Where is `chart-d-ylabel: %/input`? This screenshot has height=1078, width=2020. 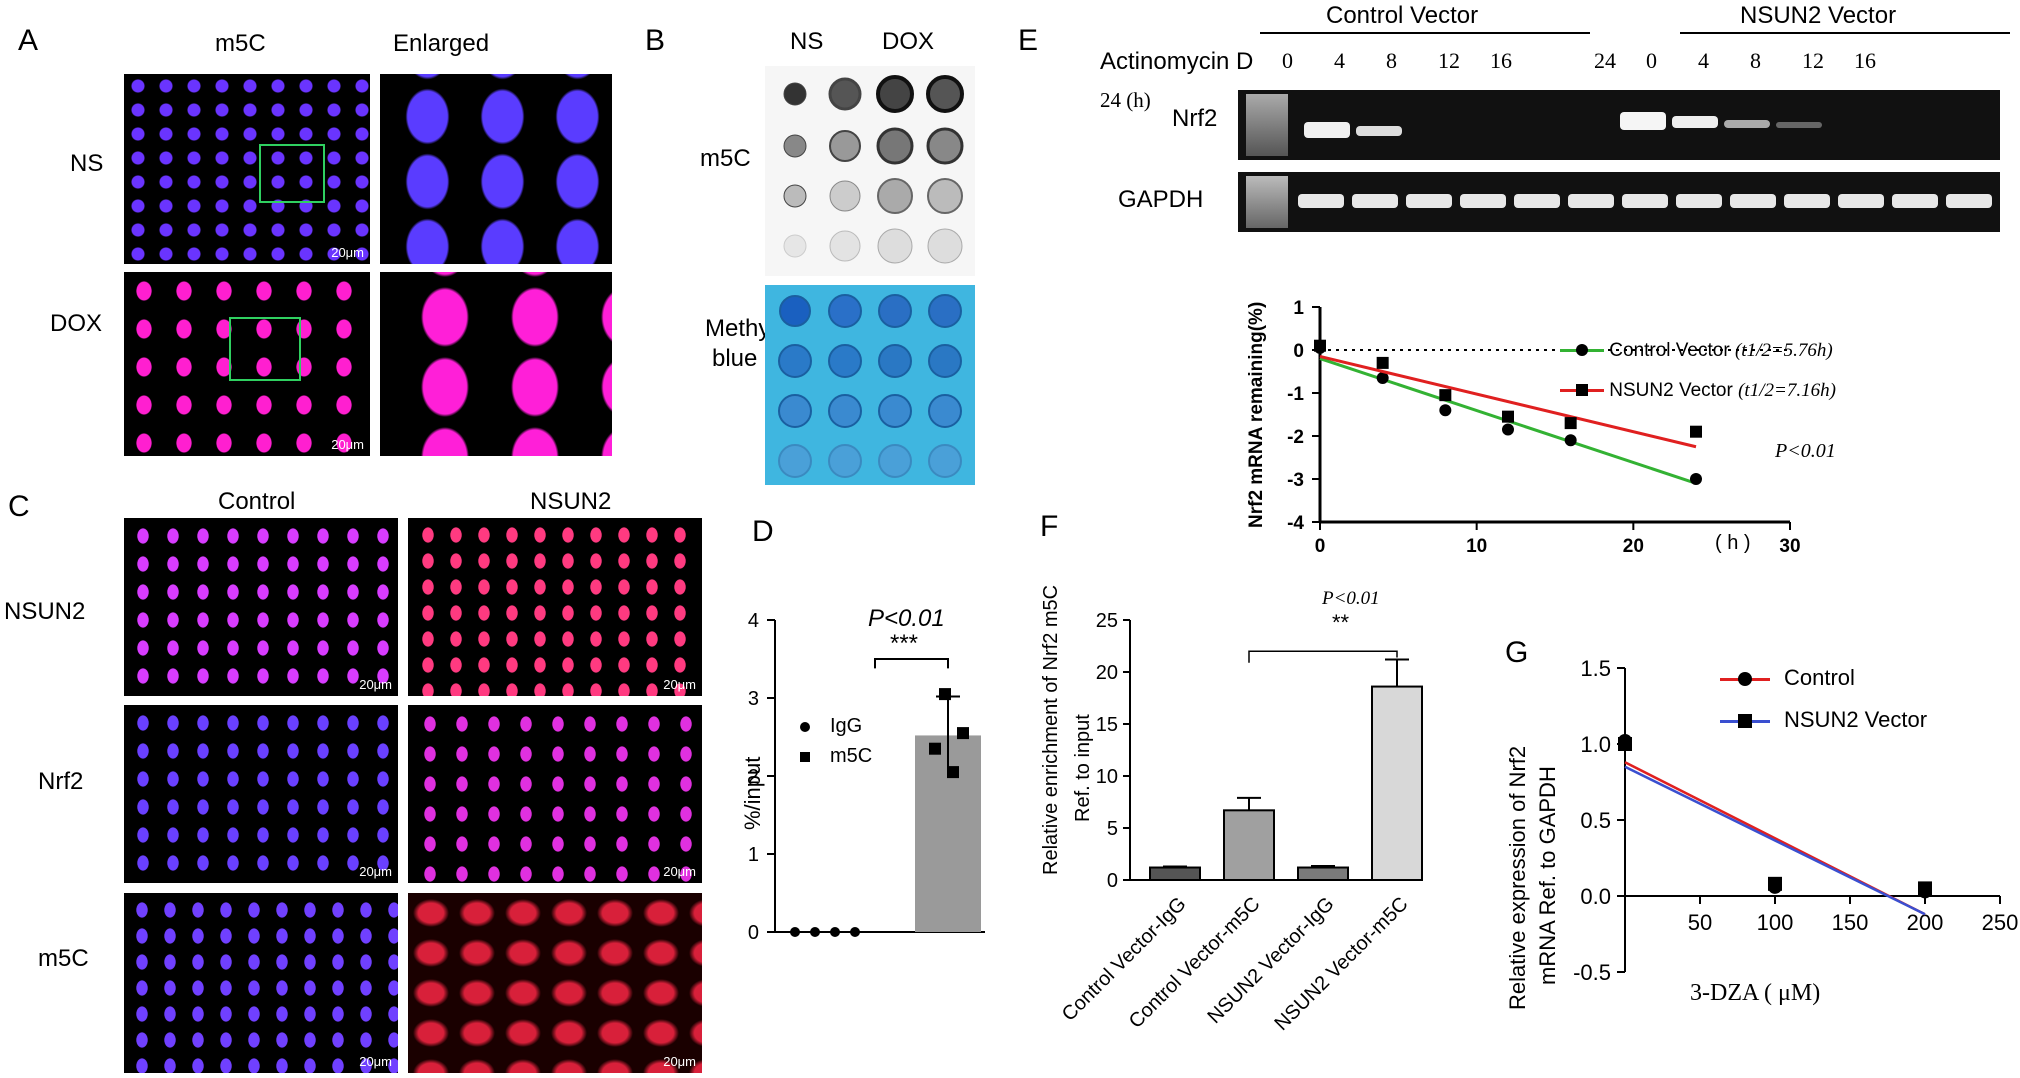
chart-d-ylabel: %/input is located at coordinates (752, 793).